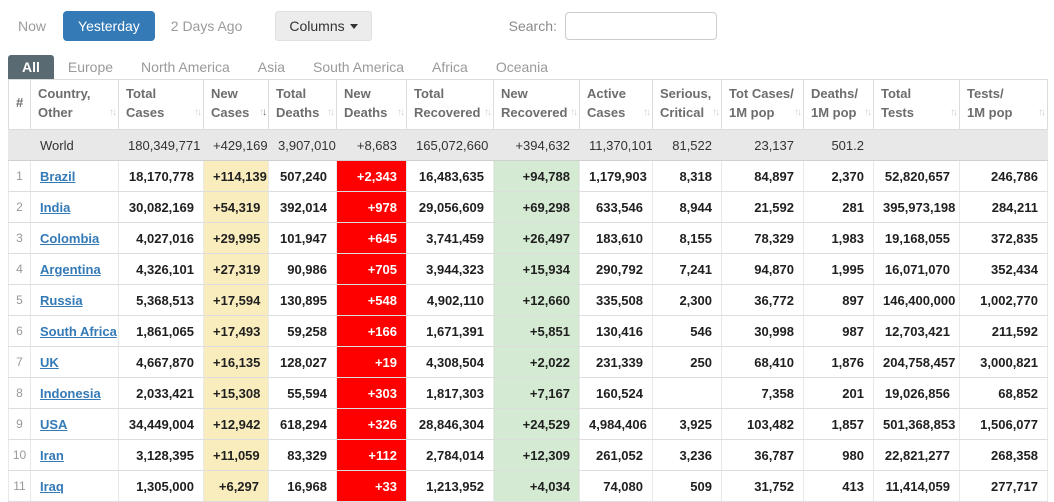 The width and height of the screenshot is (1054, 502). Describe the element at coordinates (302, 104) in the screenshot. I see `header-cell-total-deaths: Total Deaths ↑↓` at that location.